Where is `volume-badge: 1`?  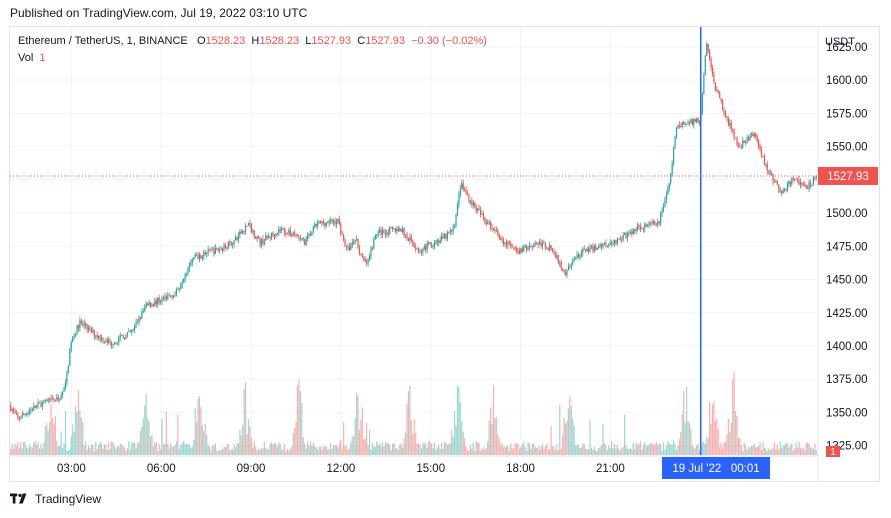 volume-badge: 1 is located at coordinates (833, 452).